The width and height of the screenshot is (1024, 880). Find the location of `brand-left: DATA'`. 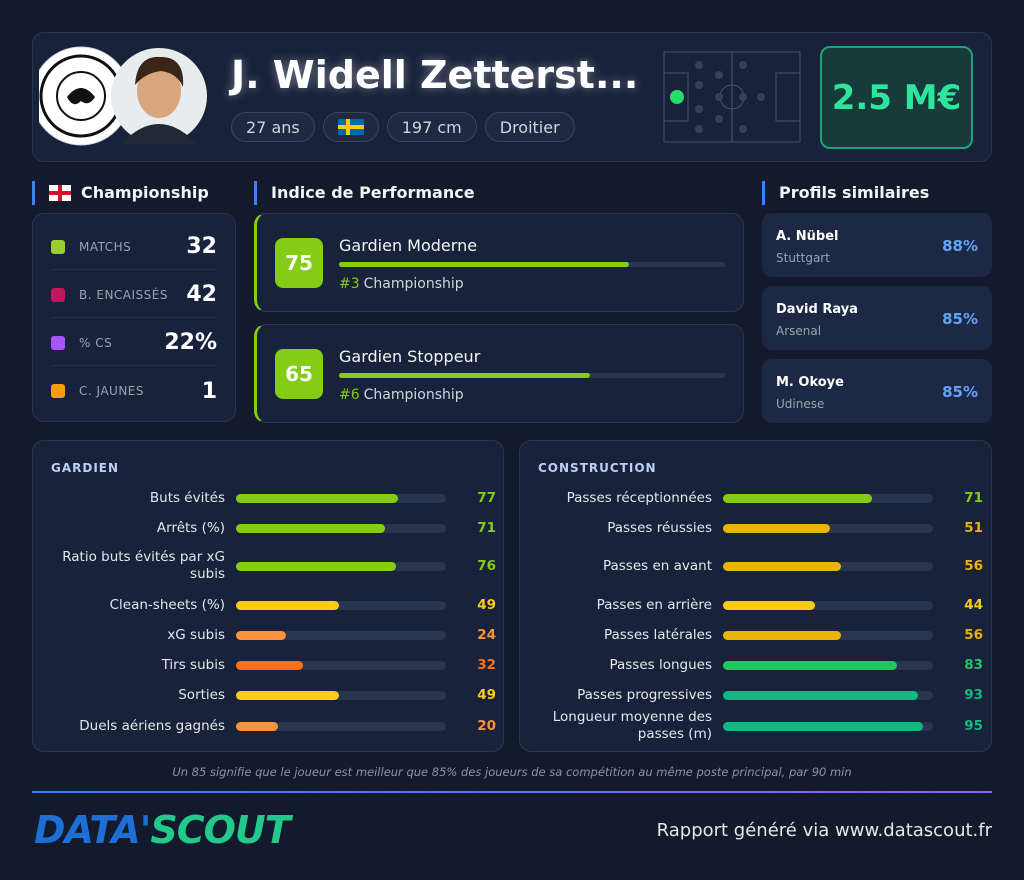

brand-left: DATA' is located at coordinates (92, 830).